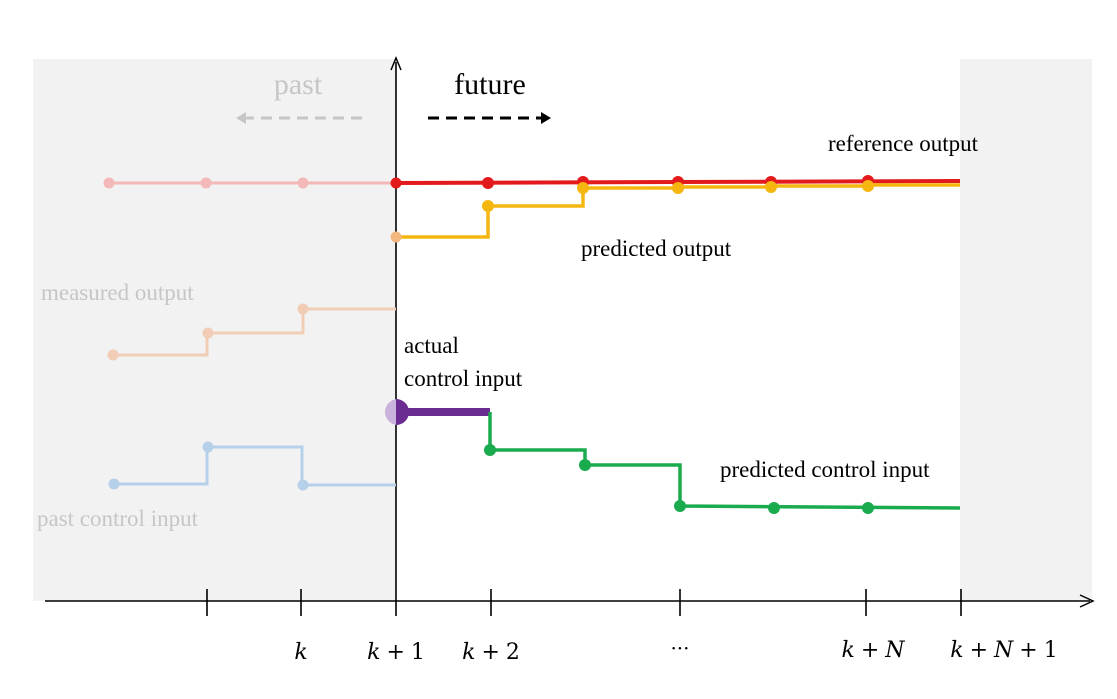 The height and width of the screenshot is (699, 1117). What do you see at coordinates (584, 602) in the screenshot?
I see `tick-marks` at bounding box center [584, 602].